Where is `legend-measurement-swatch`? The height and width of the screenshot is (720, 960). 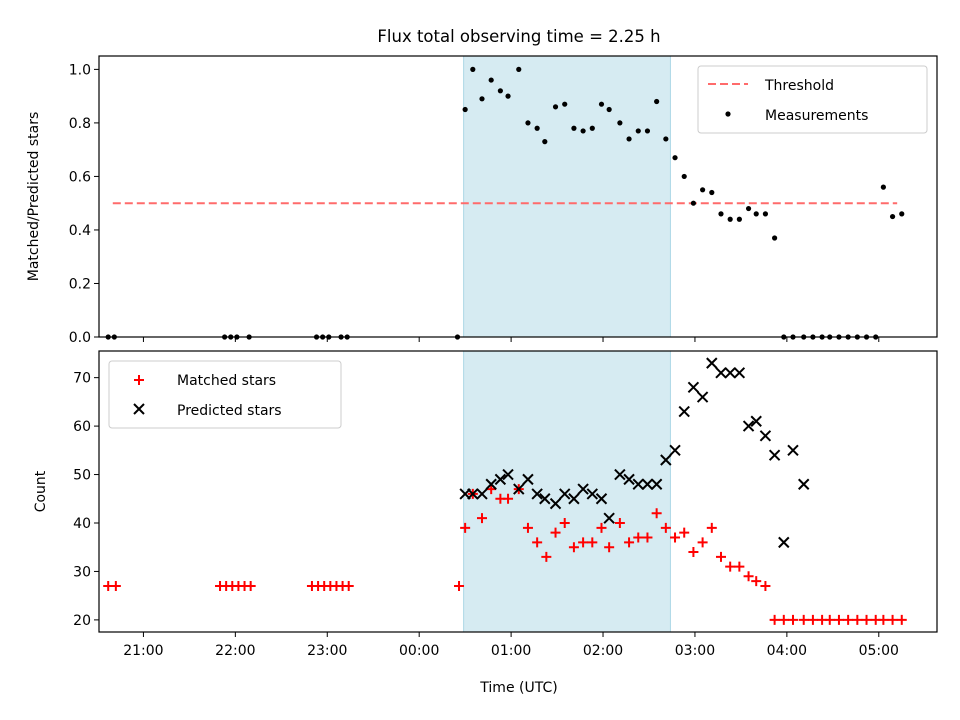 legend-measurement-swatch is located at coordinates (728, 114).